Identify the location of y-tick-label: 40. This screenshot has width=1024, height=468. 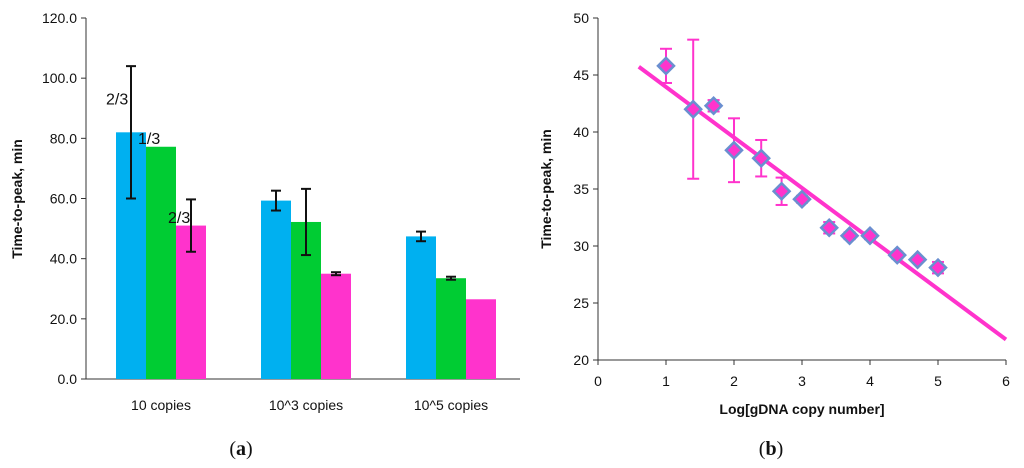
(581, 132).